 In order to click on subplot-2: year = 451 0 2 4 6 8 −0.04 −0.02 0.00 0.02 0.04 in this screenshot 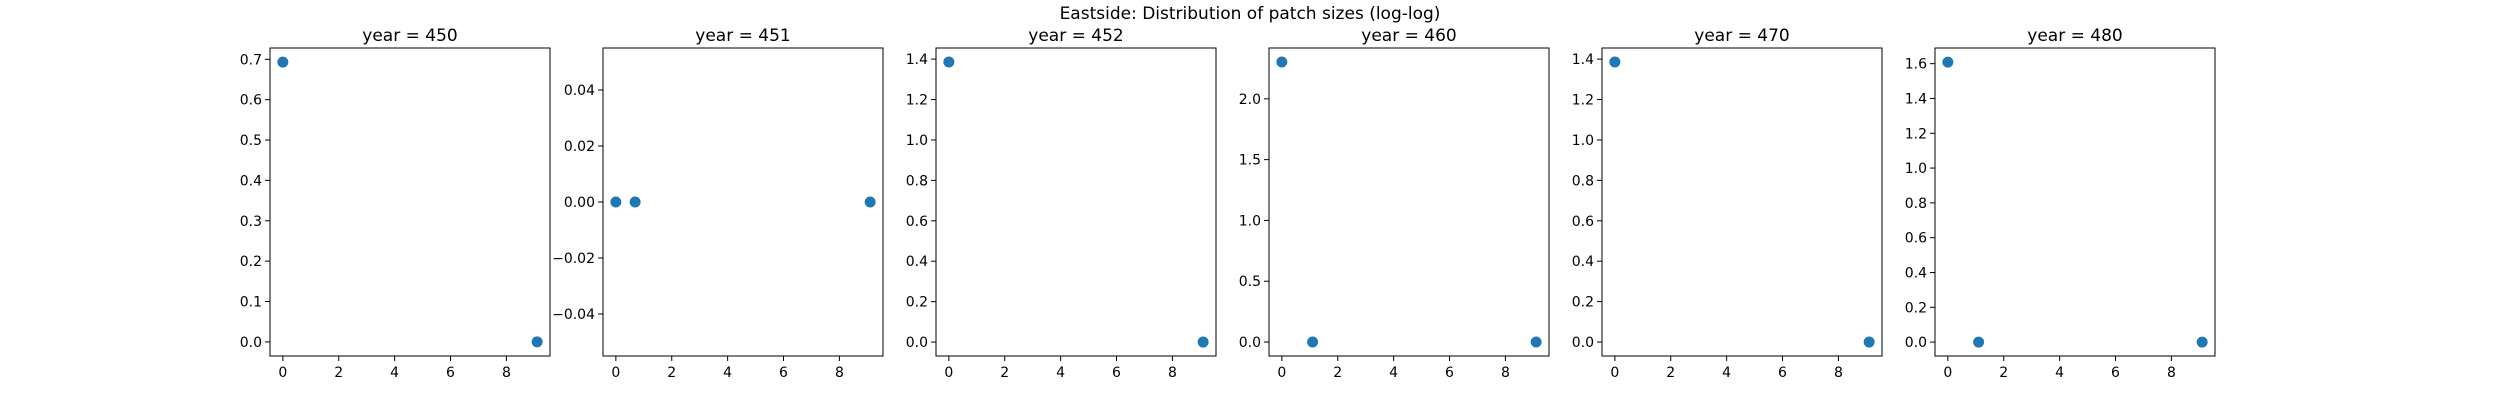, I will do `click(718, 203)`.